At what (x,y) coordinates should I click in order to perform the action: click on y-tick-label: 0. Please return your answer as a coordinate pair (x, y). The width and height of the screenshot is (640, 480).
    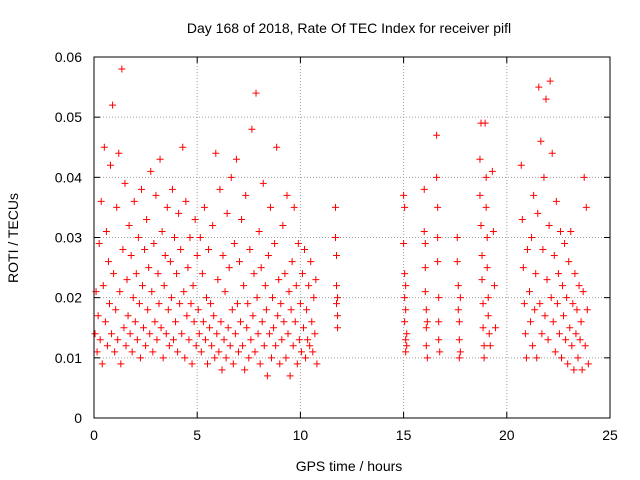
    Looking at the image, I should click on (78, 418).